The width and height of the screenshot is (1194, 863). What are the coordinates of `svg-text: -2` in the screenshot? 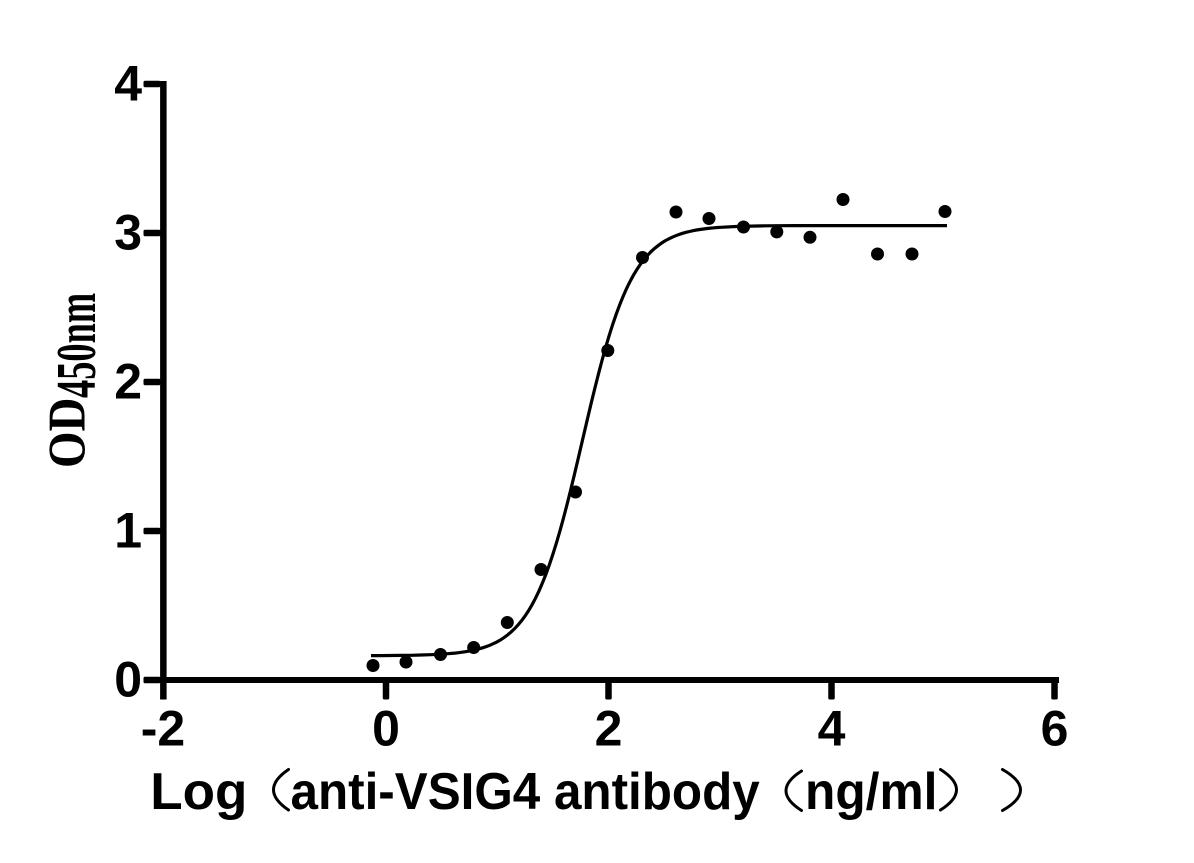 It's located at (163, 729).